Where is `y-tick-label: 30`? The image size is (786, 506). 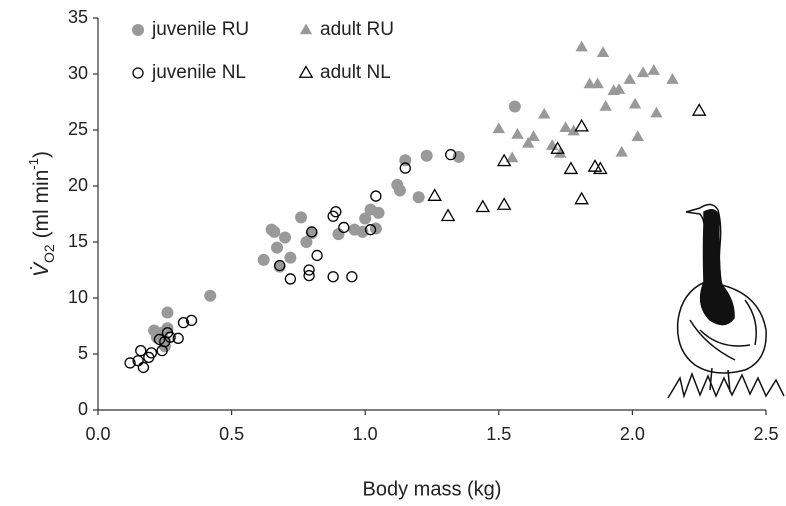 y-tick-label: 30 is located at coordinates (78, 73).